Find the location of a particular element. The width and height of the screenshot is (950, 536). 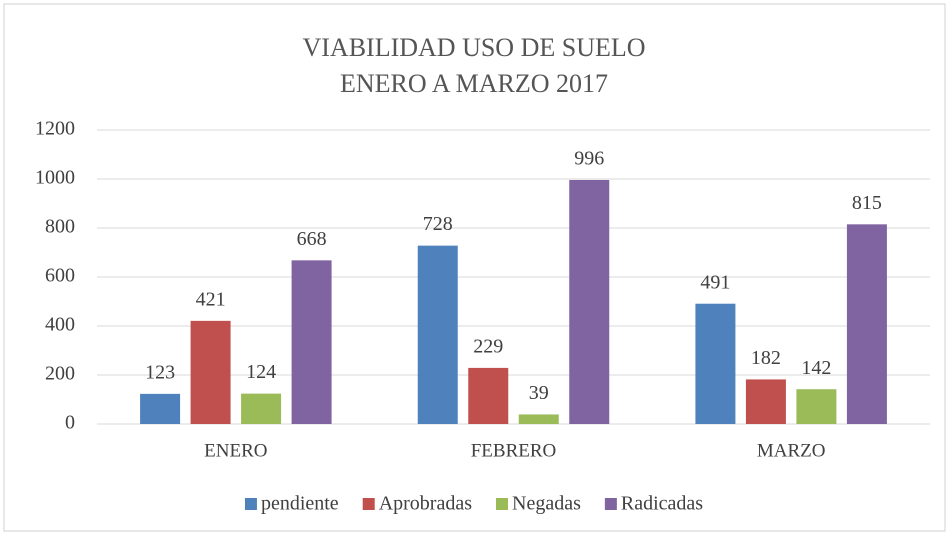

y-tick-label: 0 is located at coordinates (70, 423).